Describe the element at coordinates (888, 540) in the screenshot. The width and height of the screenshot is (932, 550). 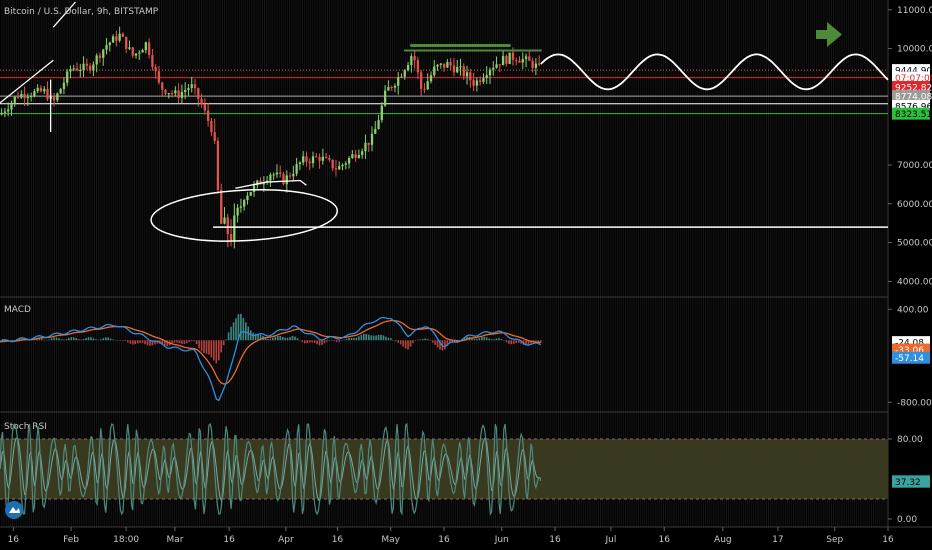
I see `time-tick-label: 16` at that location.